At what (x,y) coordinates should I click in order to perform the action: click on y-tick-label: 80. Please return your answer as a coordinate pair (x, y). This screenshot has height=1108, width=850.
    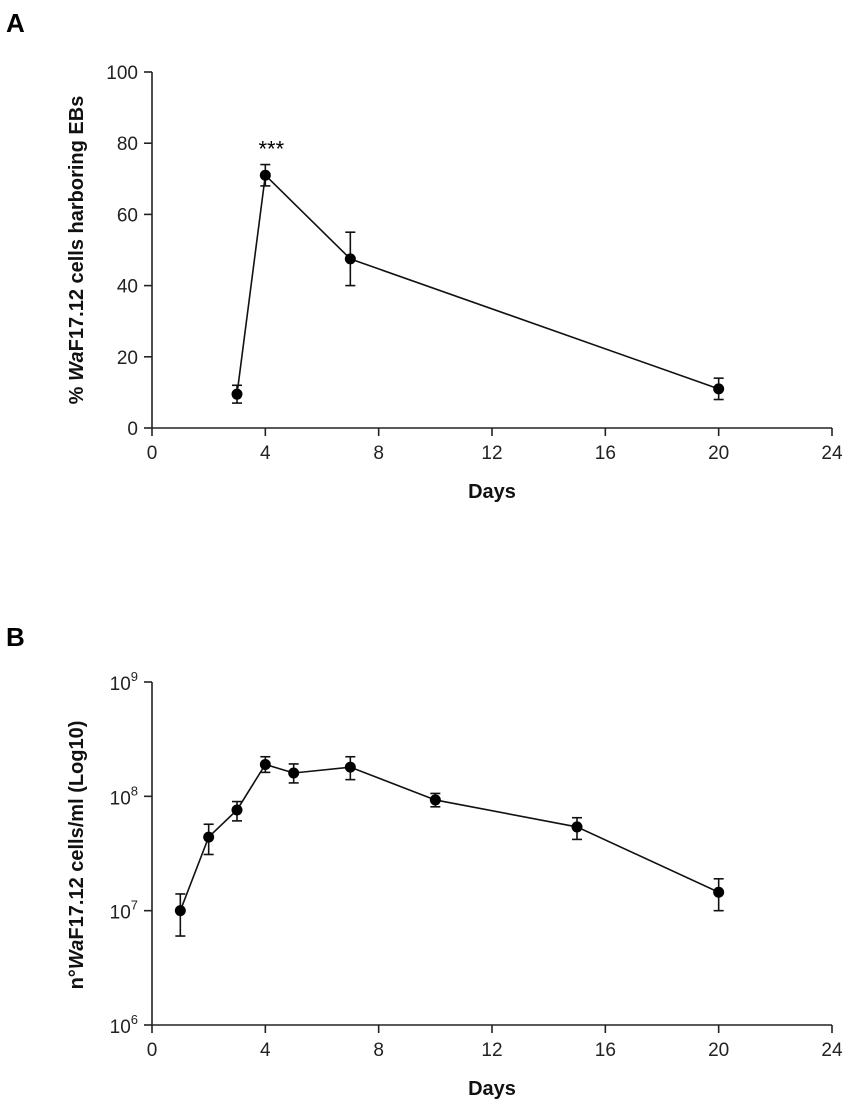
    Looking at the image, I should click on (127, 144).